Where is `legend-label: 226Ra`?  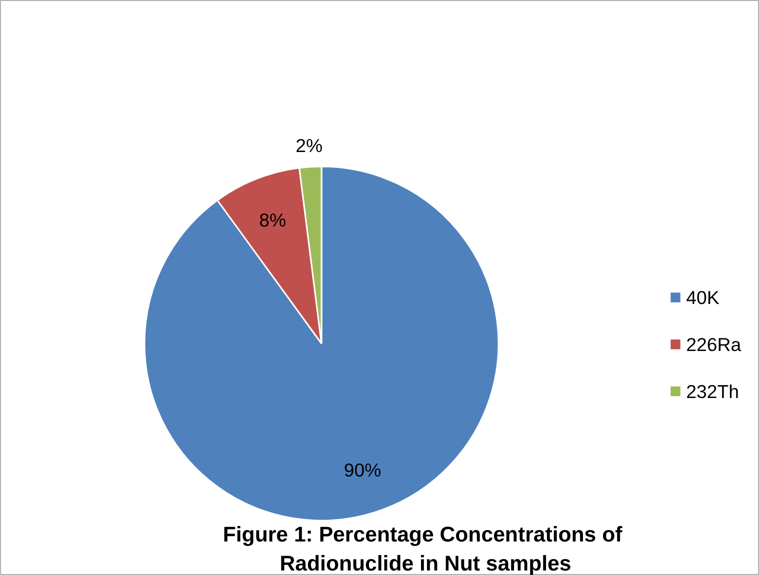 legend-label: 226Ra is located at coordinates (714, 344).